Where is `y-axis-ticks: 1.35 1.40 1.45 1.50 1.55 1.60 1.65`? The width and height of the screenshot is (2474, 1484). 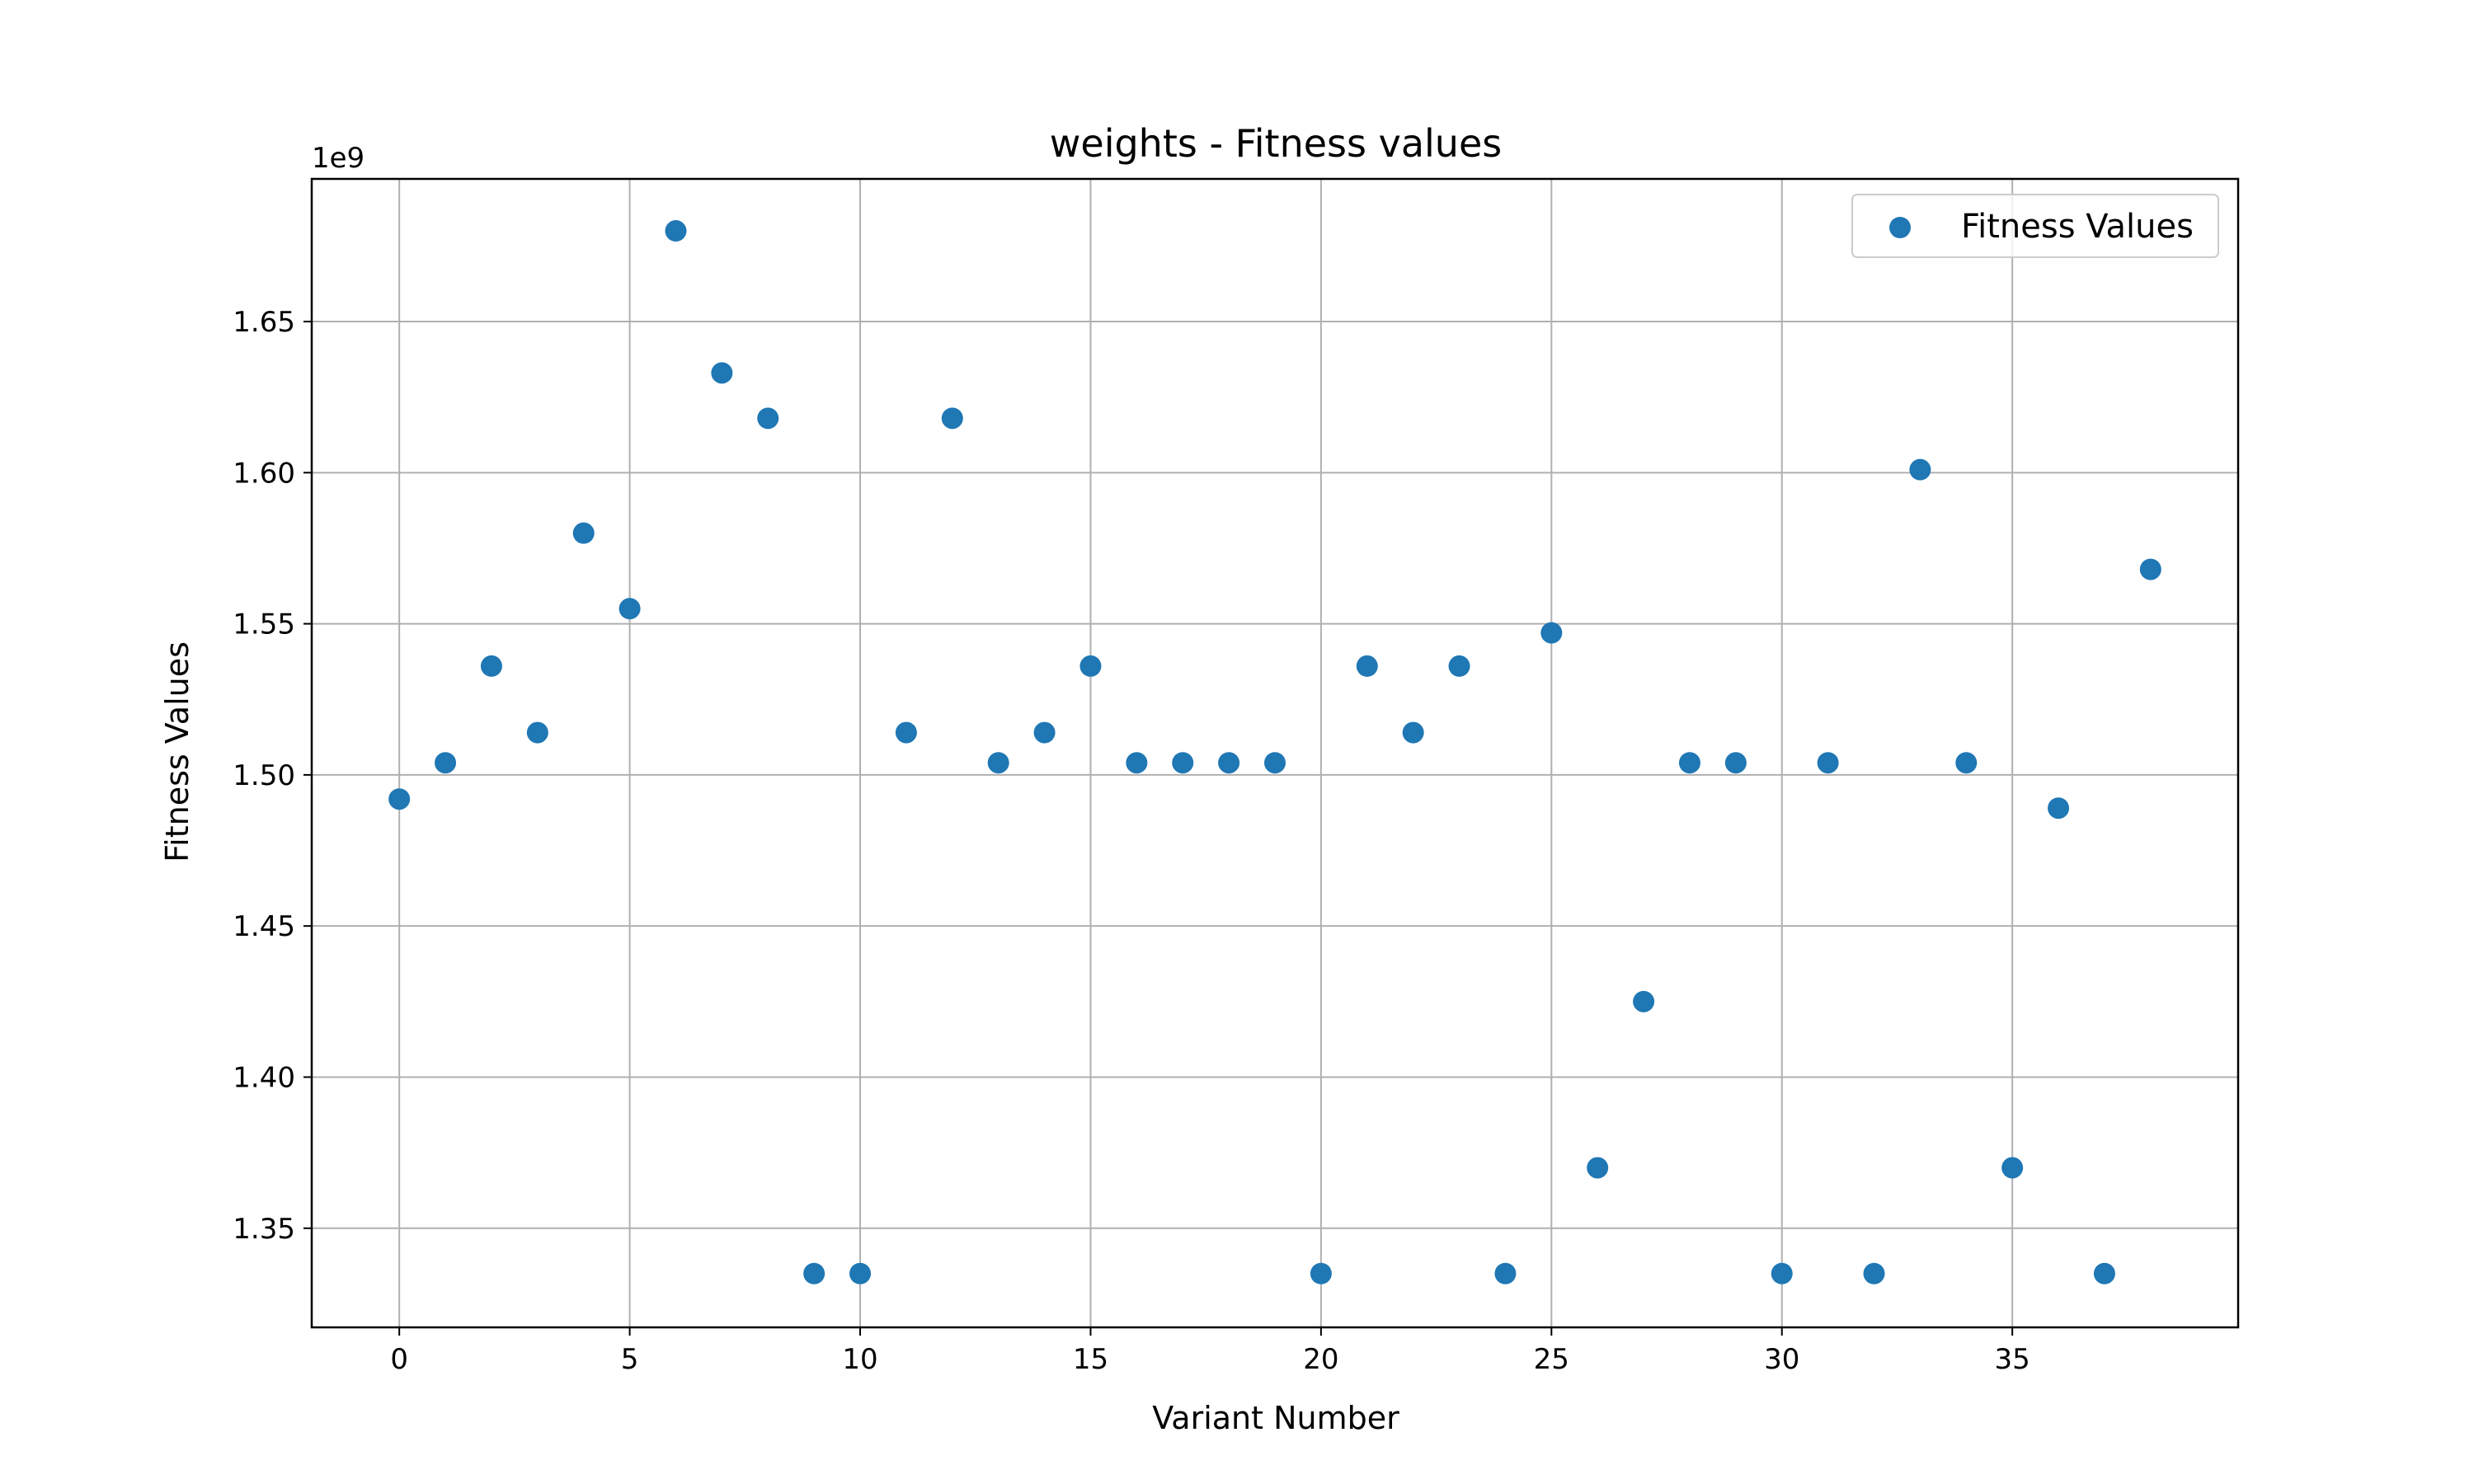 y-axis-ticks: 1.35 1.40 1.45 1.50 1.55 1.60 1.65 is located at coordinates (272, 776).